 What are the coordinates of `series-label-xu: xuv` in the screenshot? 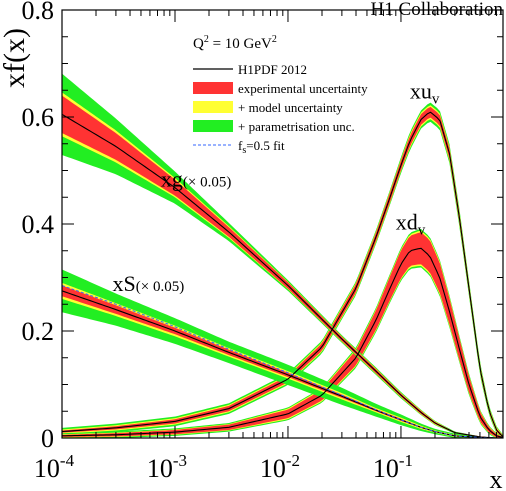 It's located at (425, 92).